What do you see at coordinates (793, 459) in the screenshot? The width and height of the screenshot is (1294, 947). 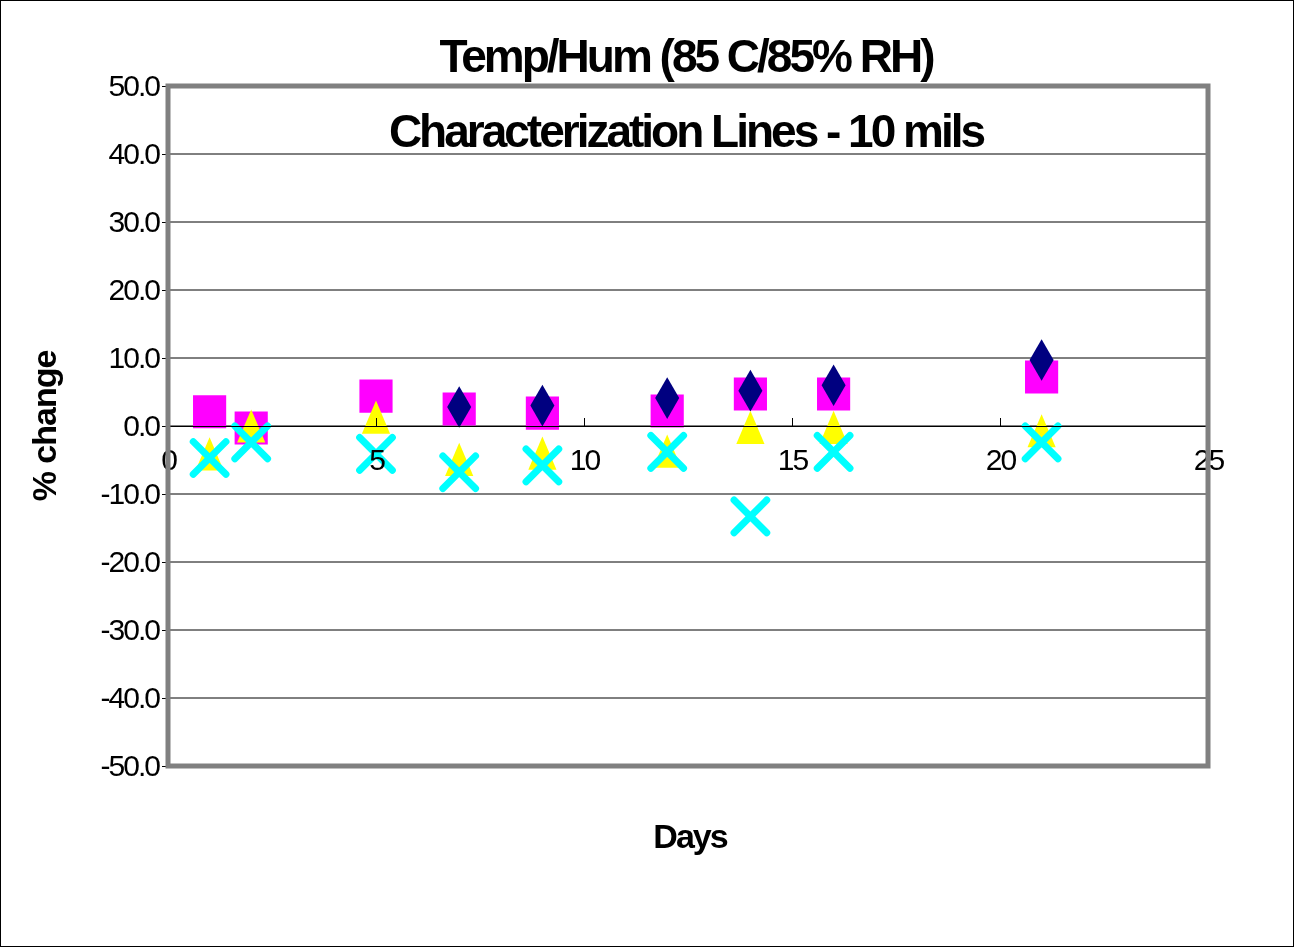 I see `x-tick-label: 15` at bounding box center [793, 459].